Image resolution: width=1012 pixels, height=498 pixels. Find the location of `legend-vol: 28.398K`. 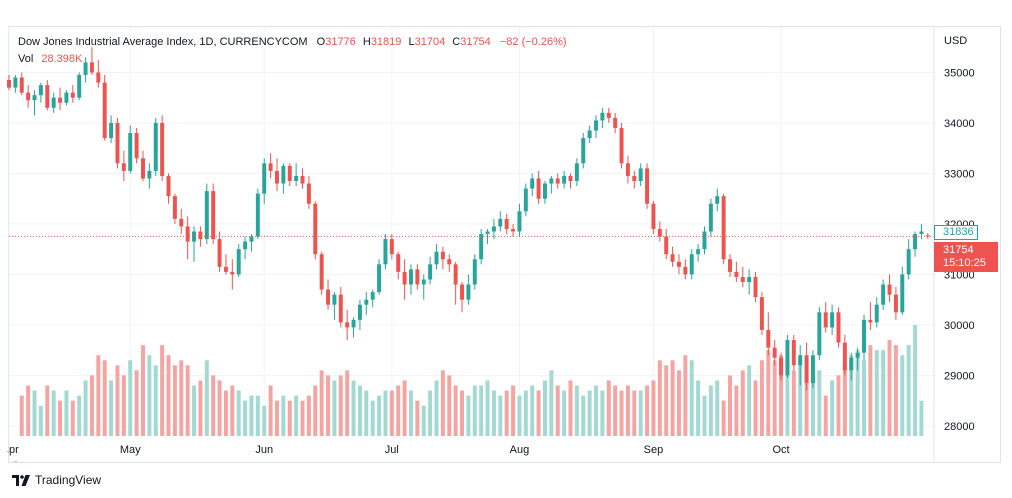

legend-vol: 28.398K is located at coordinates (62, 59).